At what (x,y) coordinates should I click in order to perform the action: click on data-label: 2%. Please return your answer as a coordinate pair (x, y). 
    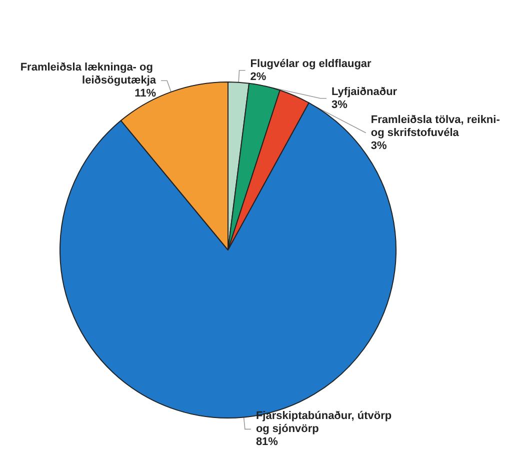
    Looking at the image, I should click on (258, 76).